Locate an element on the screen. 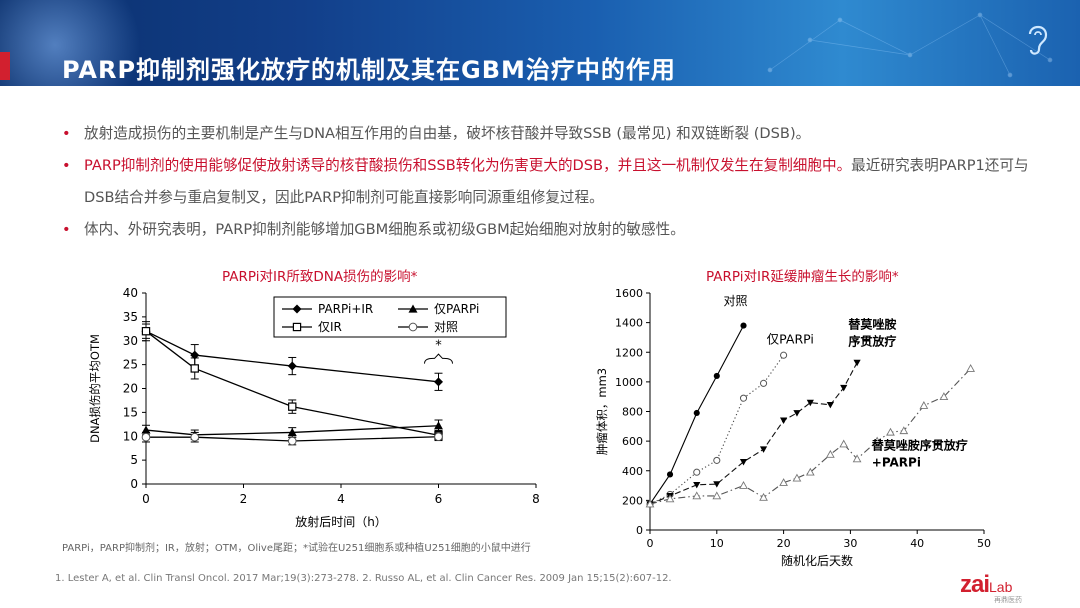 This screenshot has height=608, width=1080. legend: PARPi+IR 仅PARPi 仅IR 对照 is located at coordinates (390, 317).